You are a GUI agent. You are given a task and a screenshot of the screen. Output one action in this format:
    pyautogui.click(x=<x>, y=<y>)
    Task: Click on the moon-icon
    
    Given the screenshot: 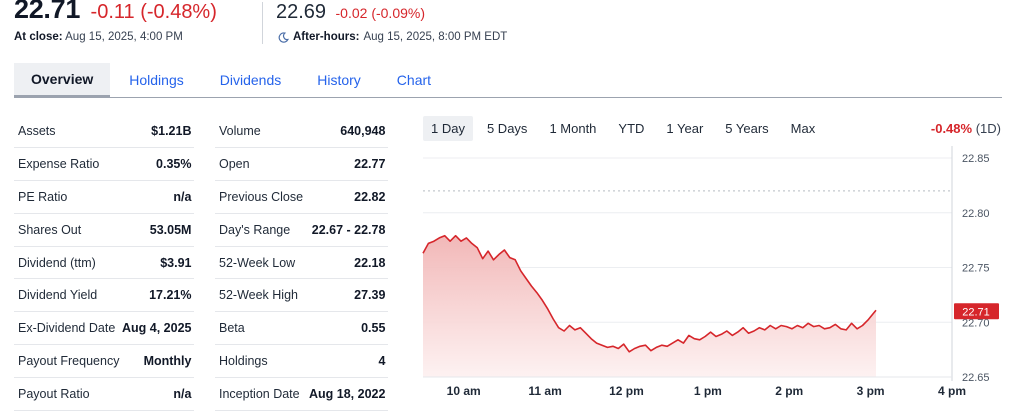 What is the action you would take?
    pyautogui.click(x=283, y=37)
    